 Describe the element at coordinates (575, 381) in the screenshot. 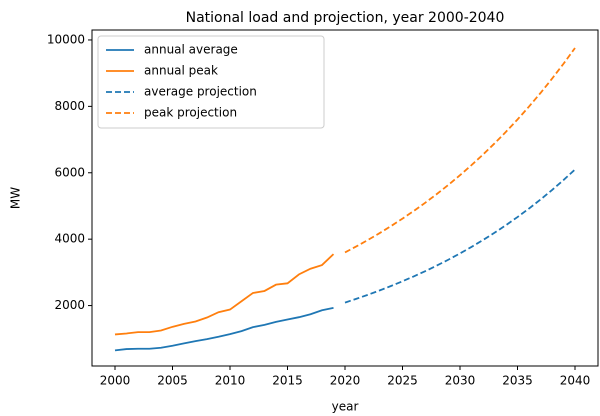

I see `x-tick-label: 2040` at that location.